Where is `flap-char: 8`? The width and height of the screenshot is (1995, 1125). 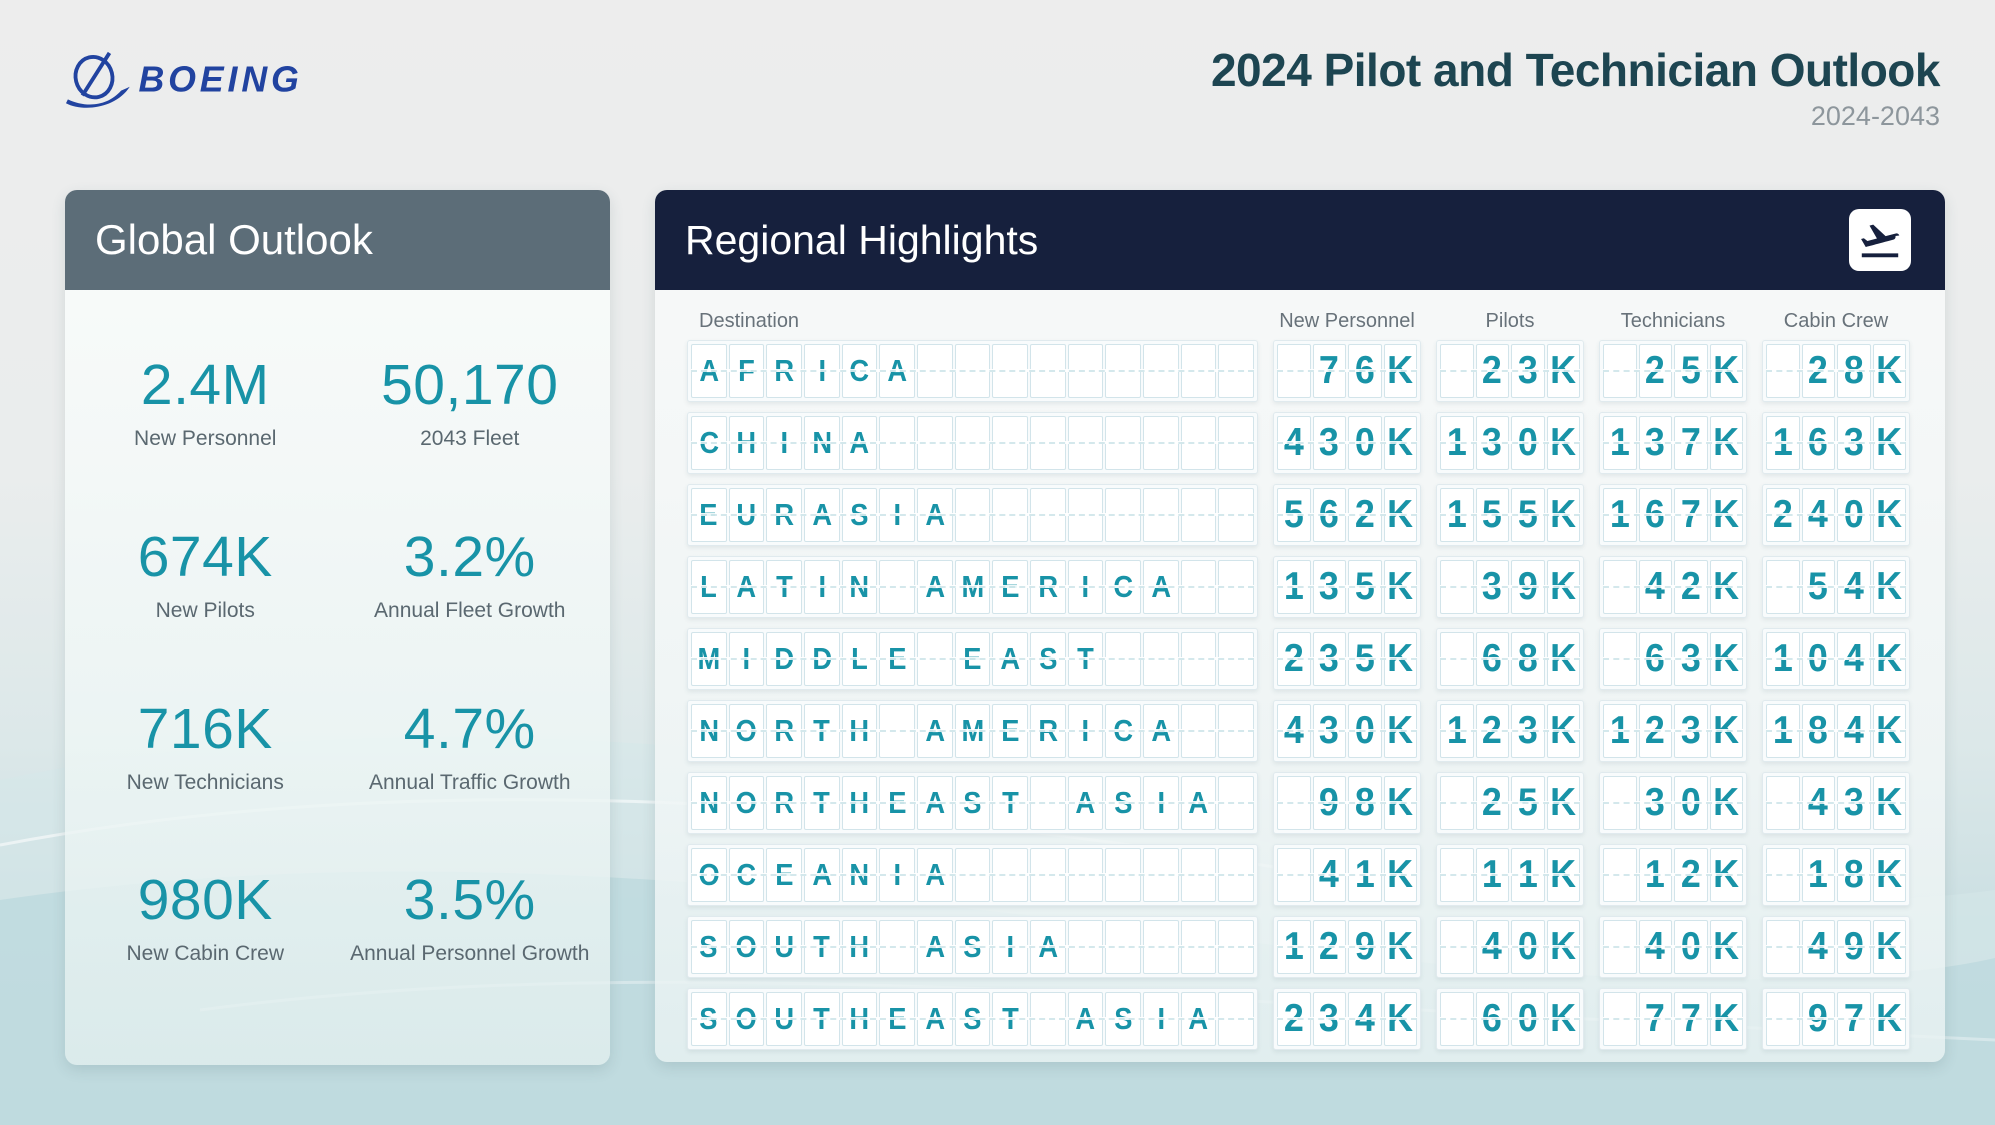
flap-char: 8 is located at coordinates (1853, 874).